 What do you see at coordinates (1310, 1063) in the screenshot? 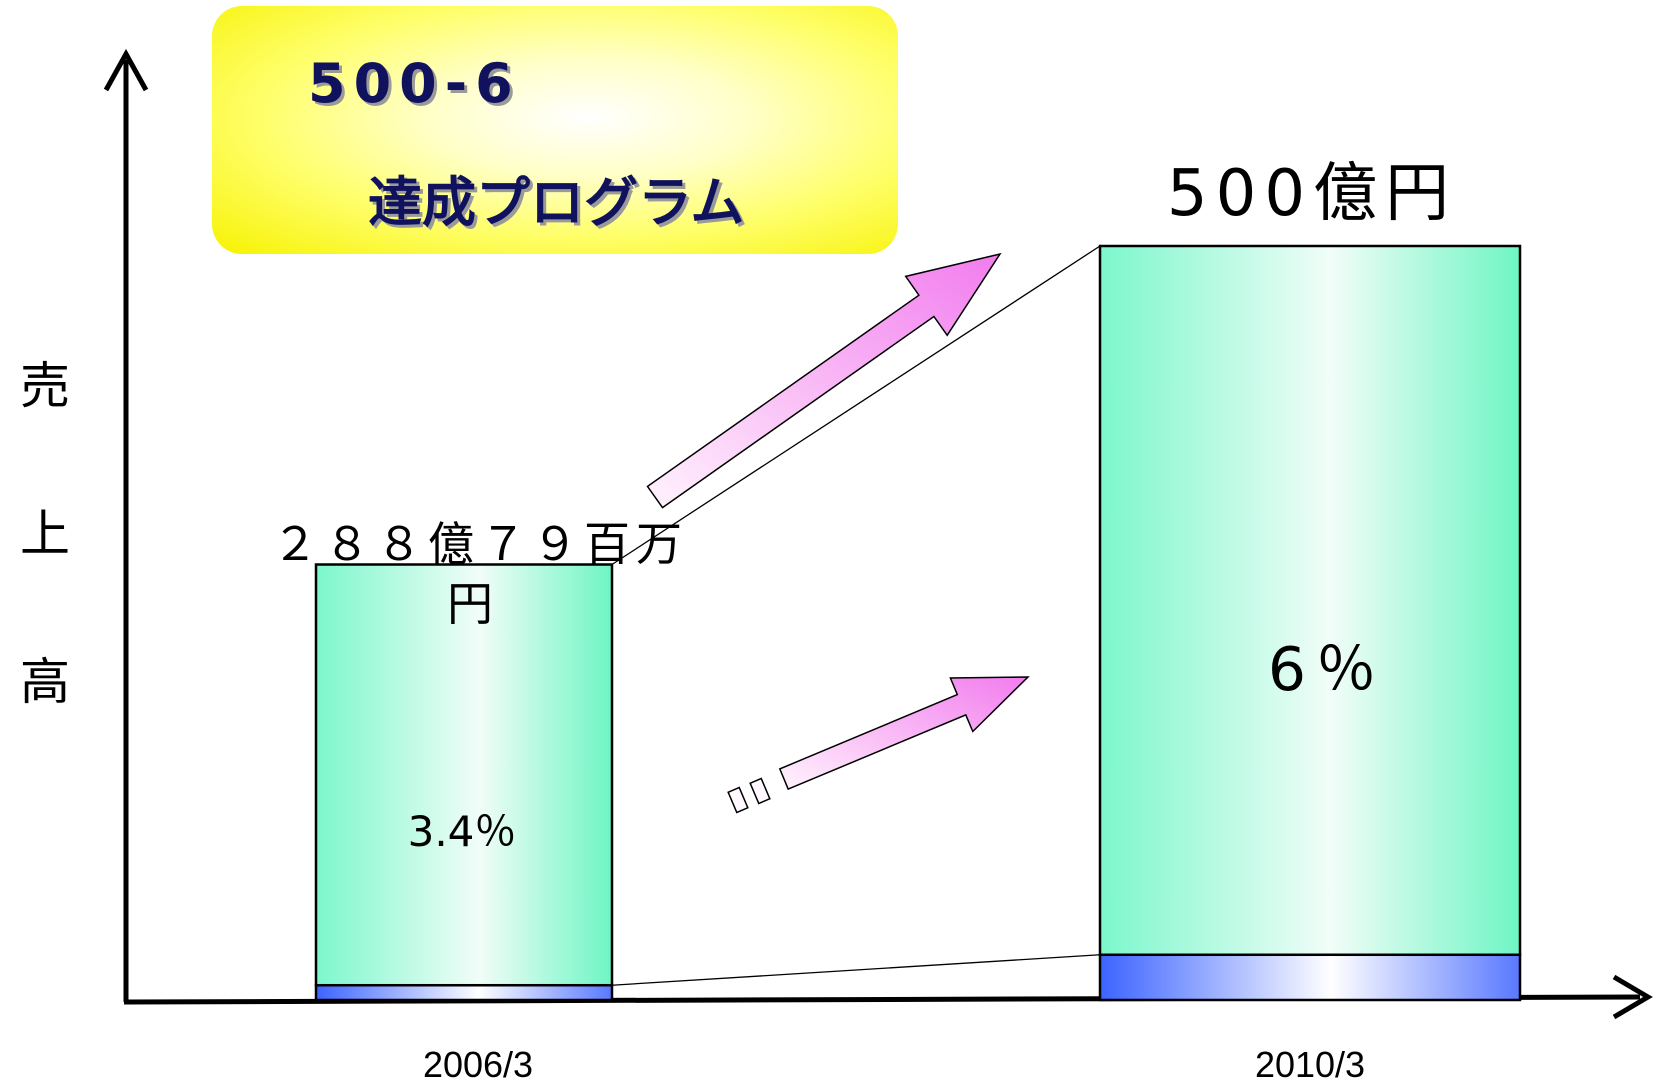
I see `x-tick-label-2010/3: 2010/3` at bounding box center [1310, 1063].